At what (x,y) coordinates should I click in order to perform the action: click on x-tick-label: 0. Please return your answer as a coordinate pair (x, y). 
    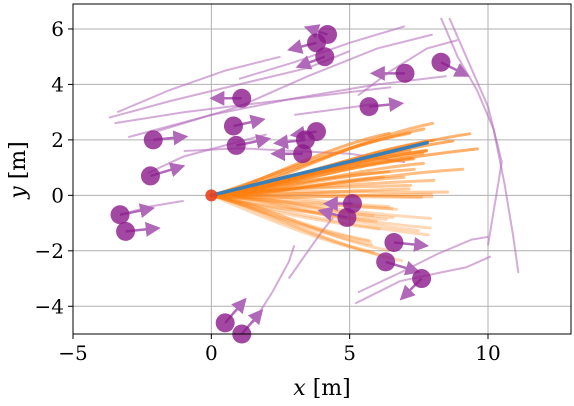
    Looking at the image, I should click on (211, 353).